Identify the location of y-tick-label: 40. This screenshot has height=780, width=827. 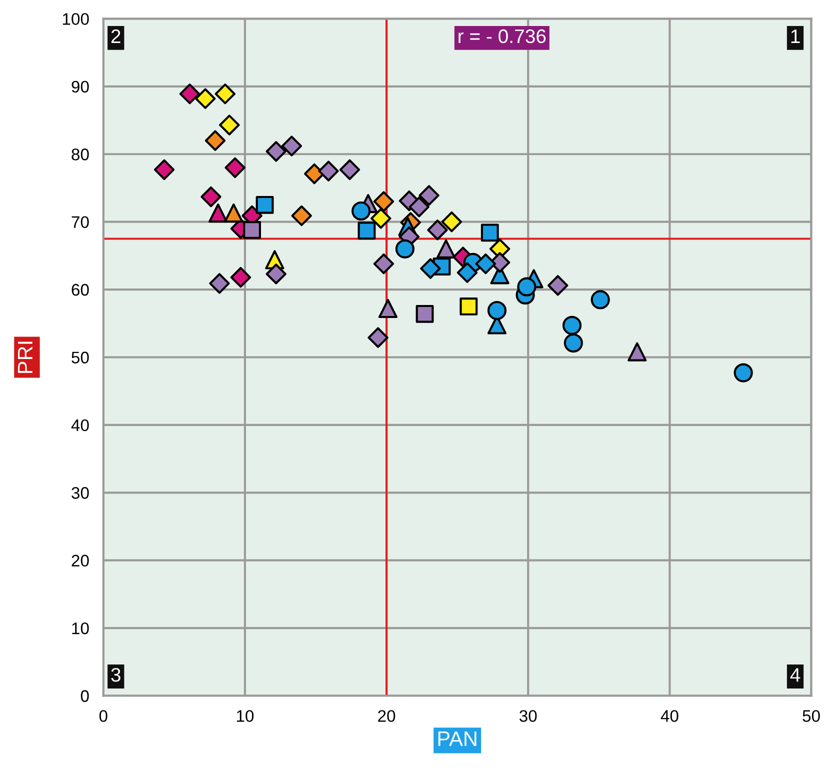
(80, 425).